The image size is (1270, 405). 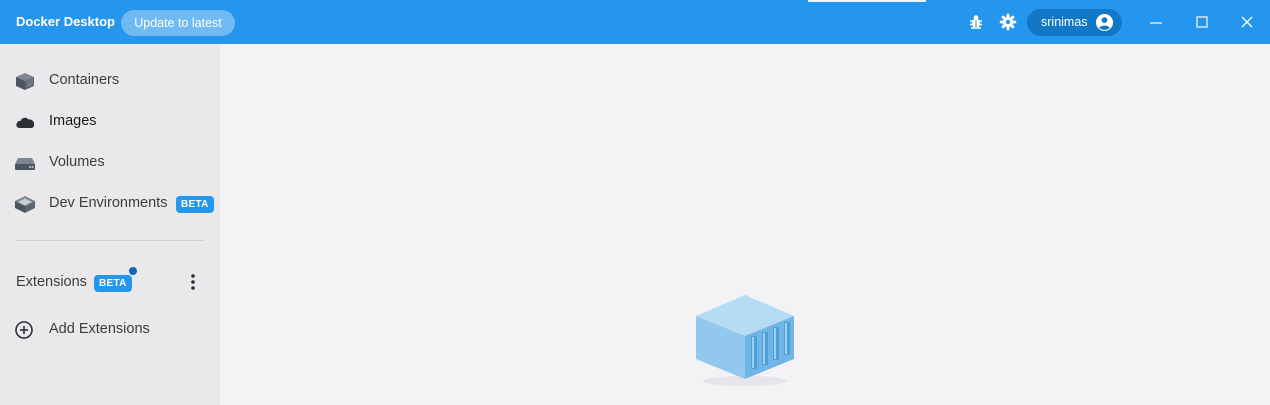 What do you see at coordinates (113, 283) in the screenshot?
I see `extensions-beta-badge: BETA` at bounding box center [113, 283].